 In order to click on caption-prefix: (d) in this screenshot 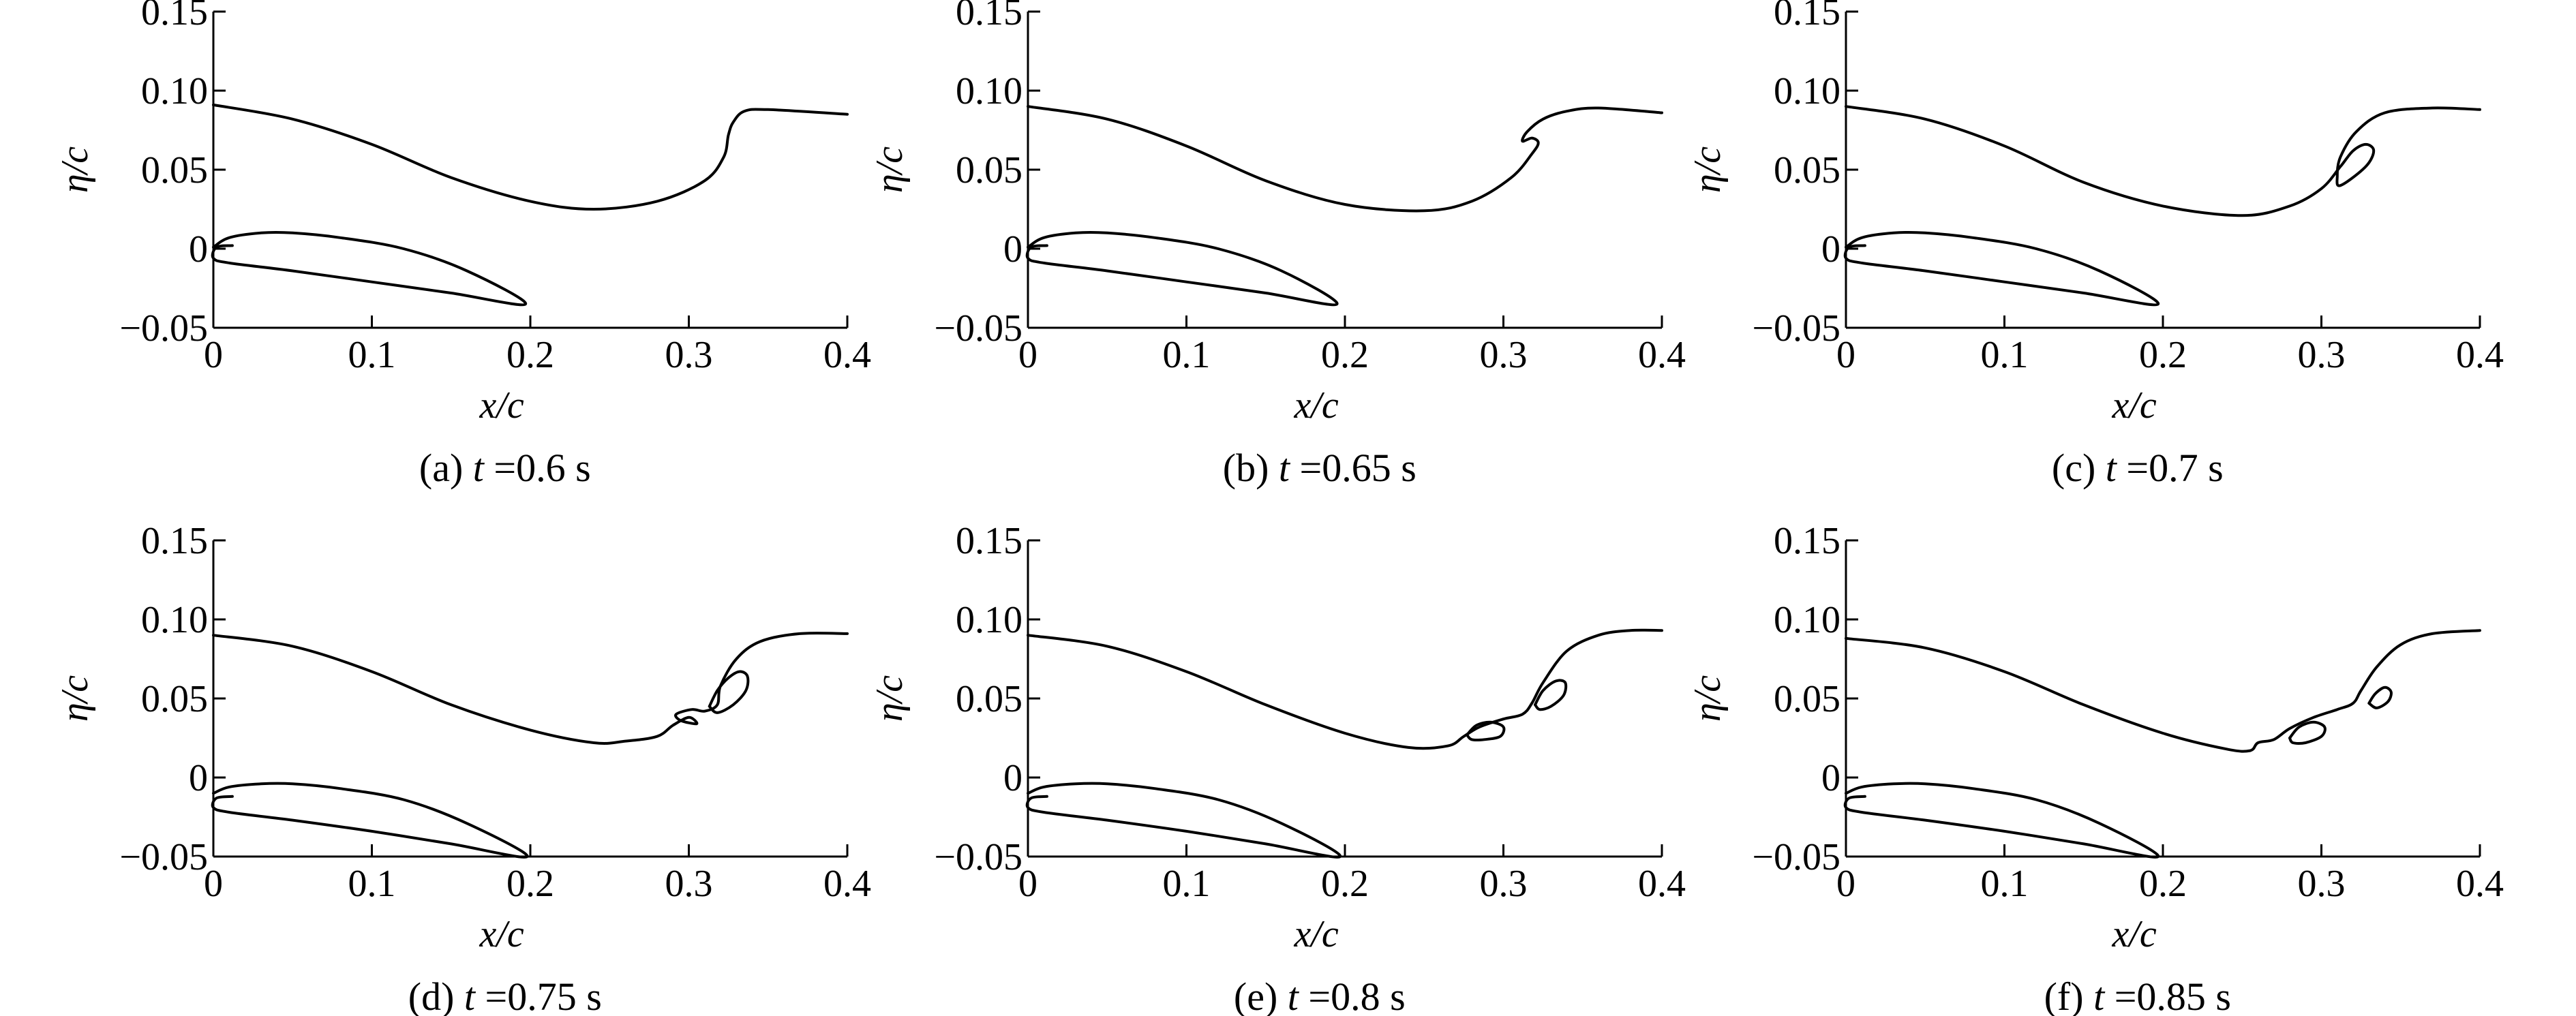, I will do `click(431, 995)`.